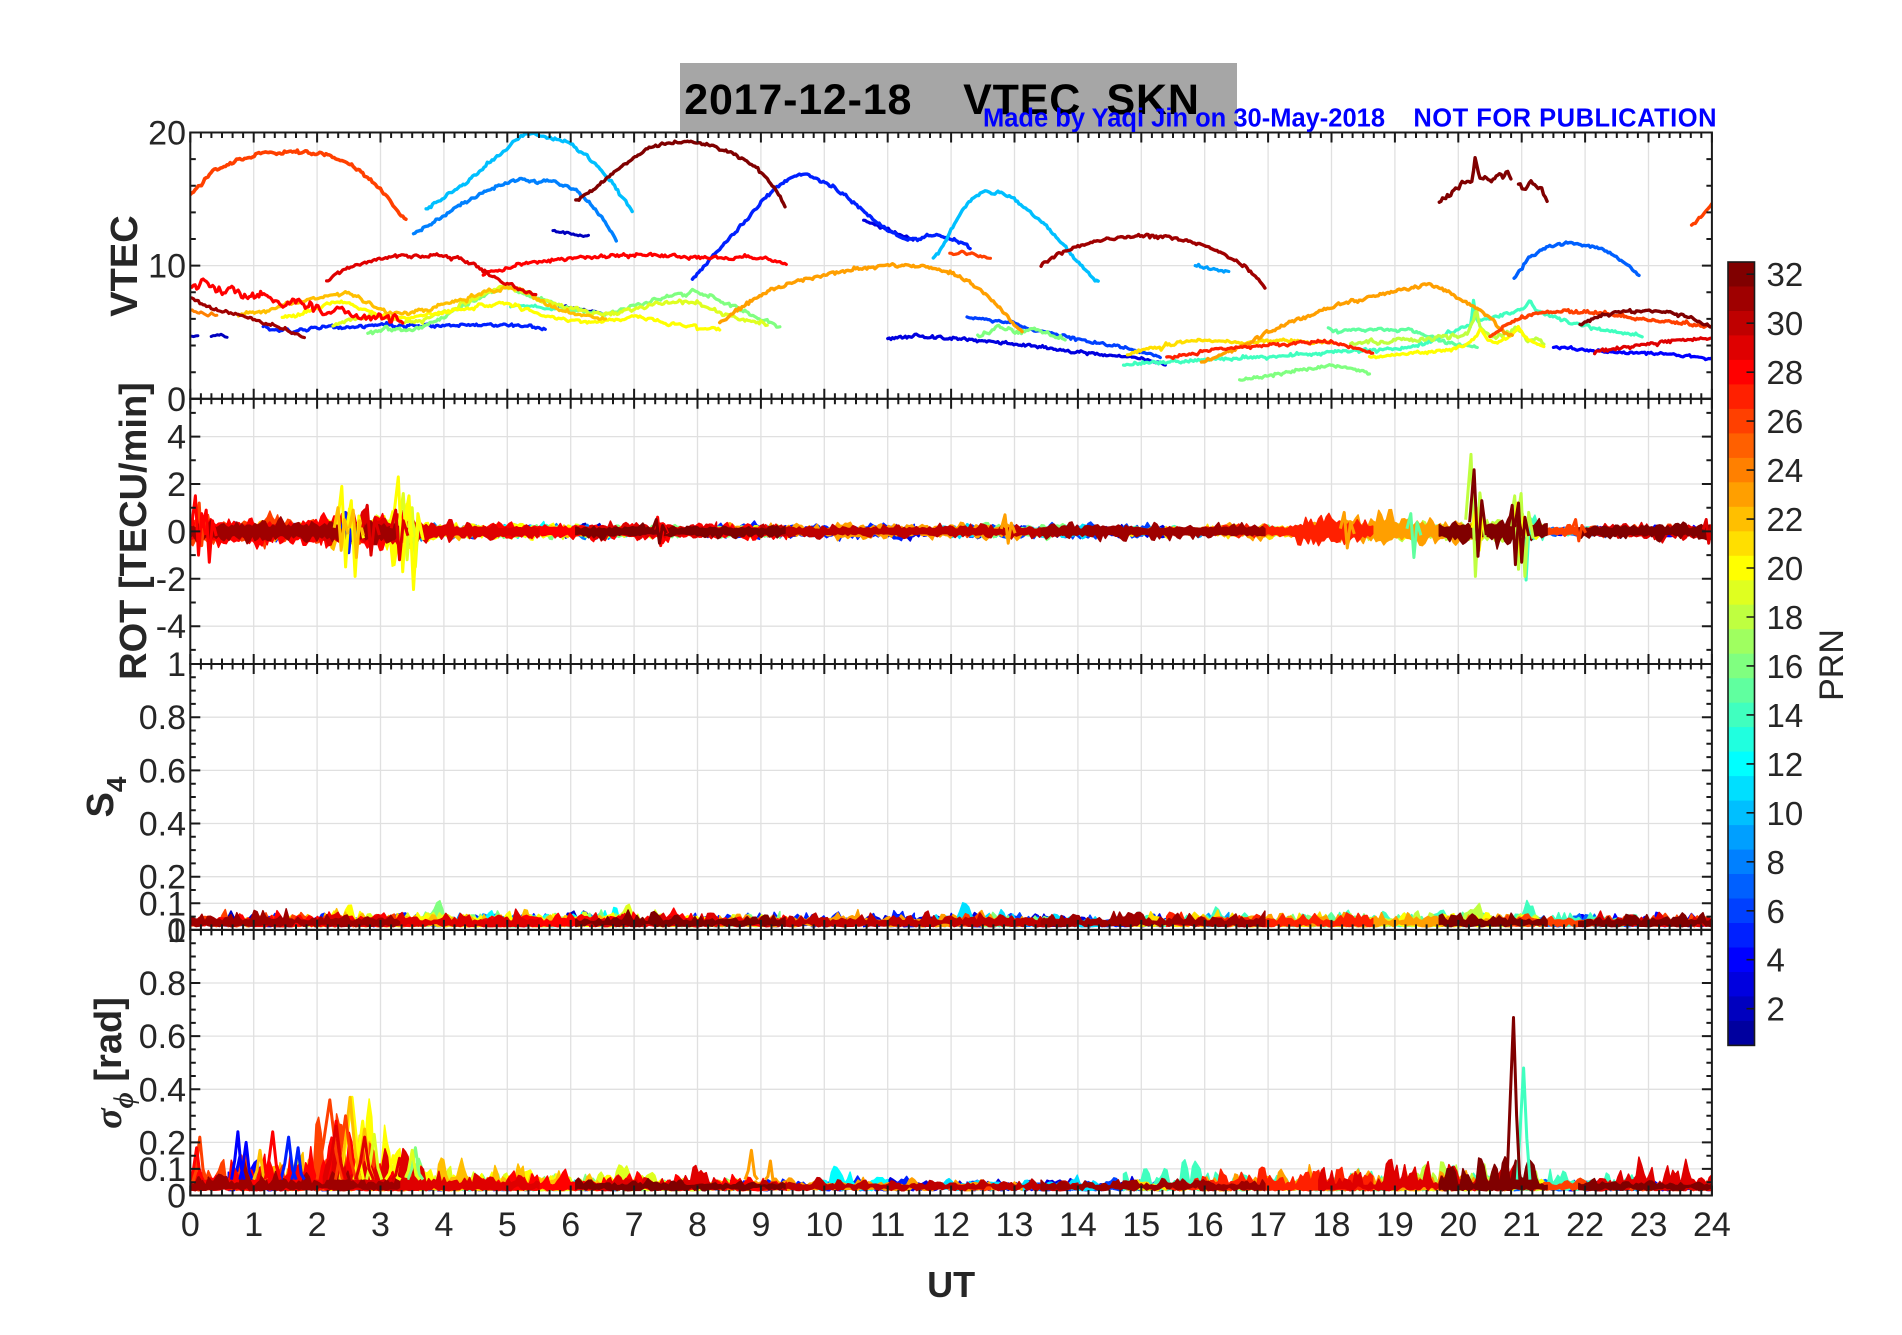 The image size is (1902, 1335). What do you see at coordinates (760, 1225) in the screenshot?
I see `svg-text: 9` at bounding box center [760, 1225].